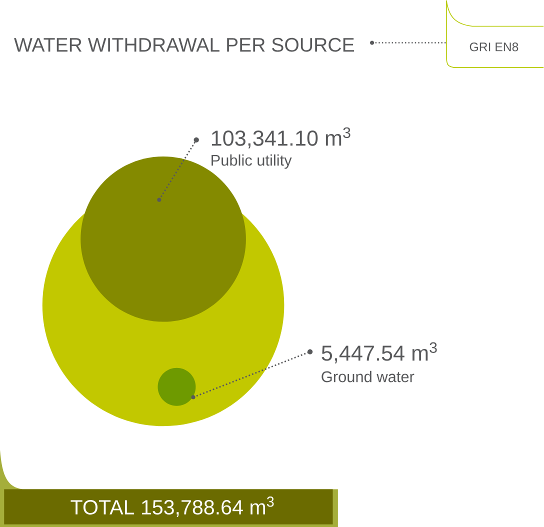 Image resolution: width=544 pixels, height=527 pixels. I want to click on category-label: Ground water, so click(368, 376).